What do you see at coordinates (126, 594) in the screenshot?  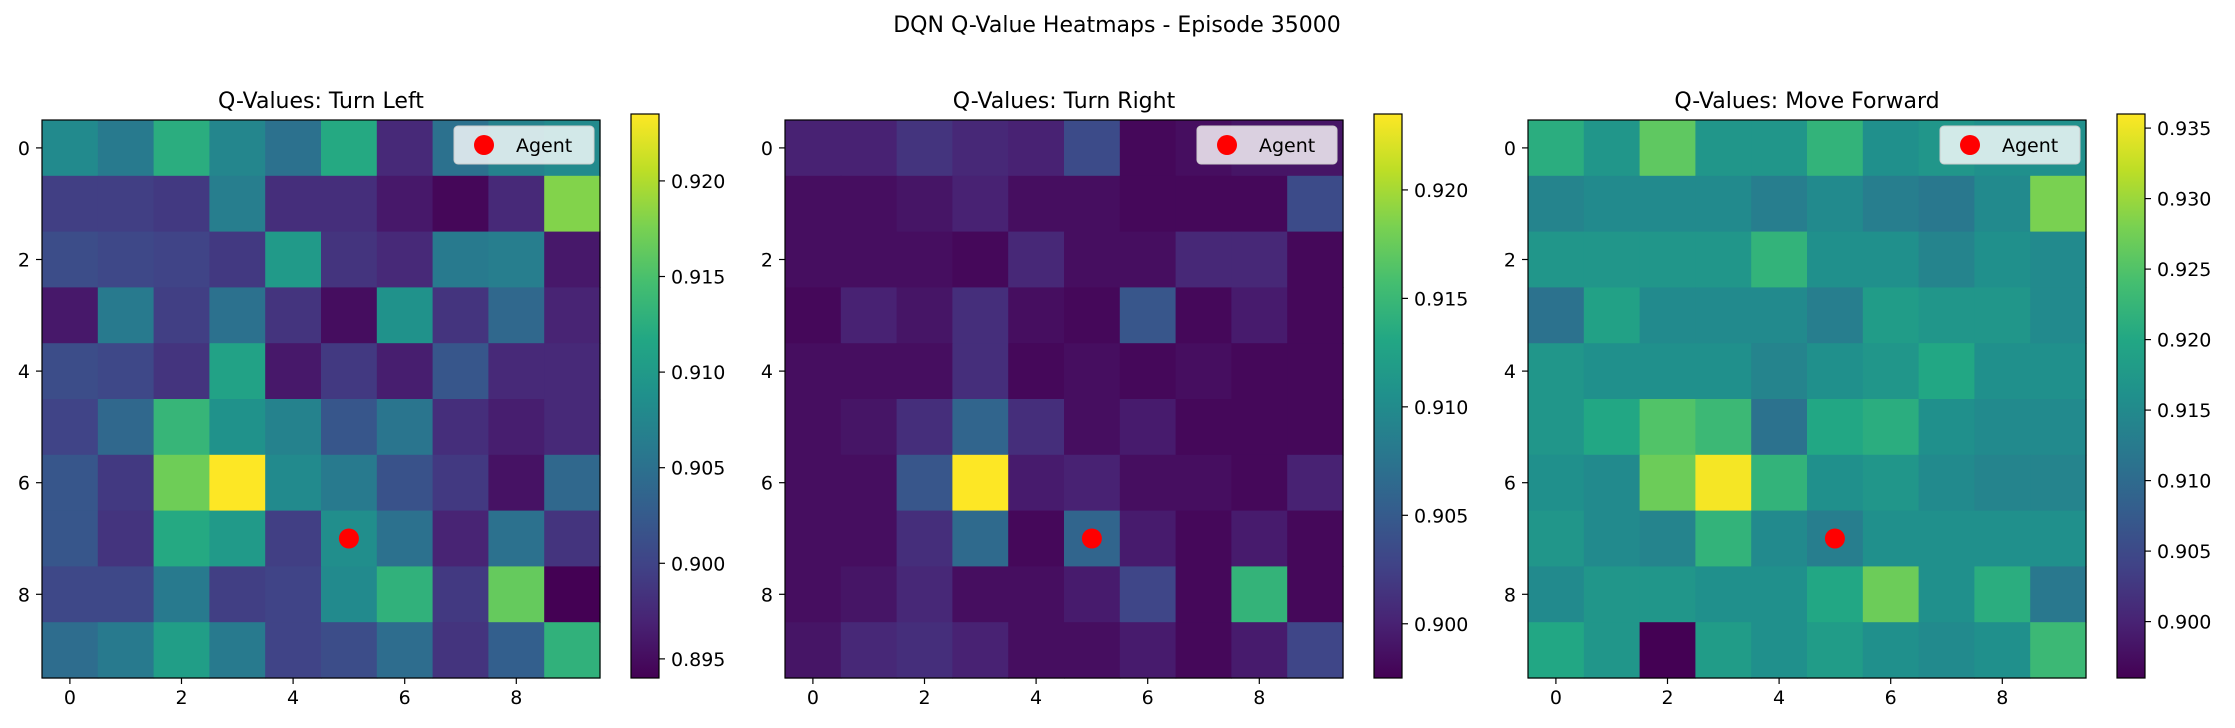 I see `heatmap-cell-r8-c1` at bounding box center [126, 594].